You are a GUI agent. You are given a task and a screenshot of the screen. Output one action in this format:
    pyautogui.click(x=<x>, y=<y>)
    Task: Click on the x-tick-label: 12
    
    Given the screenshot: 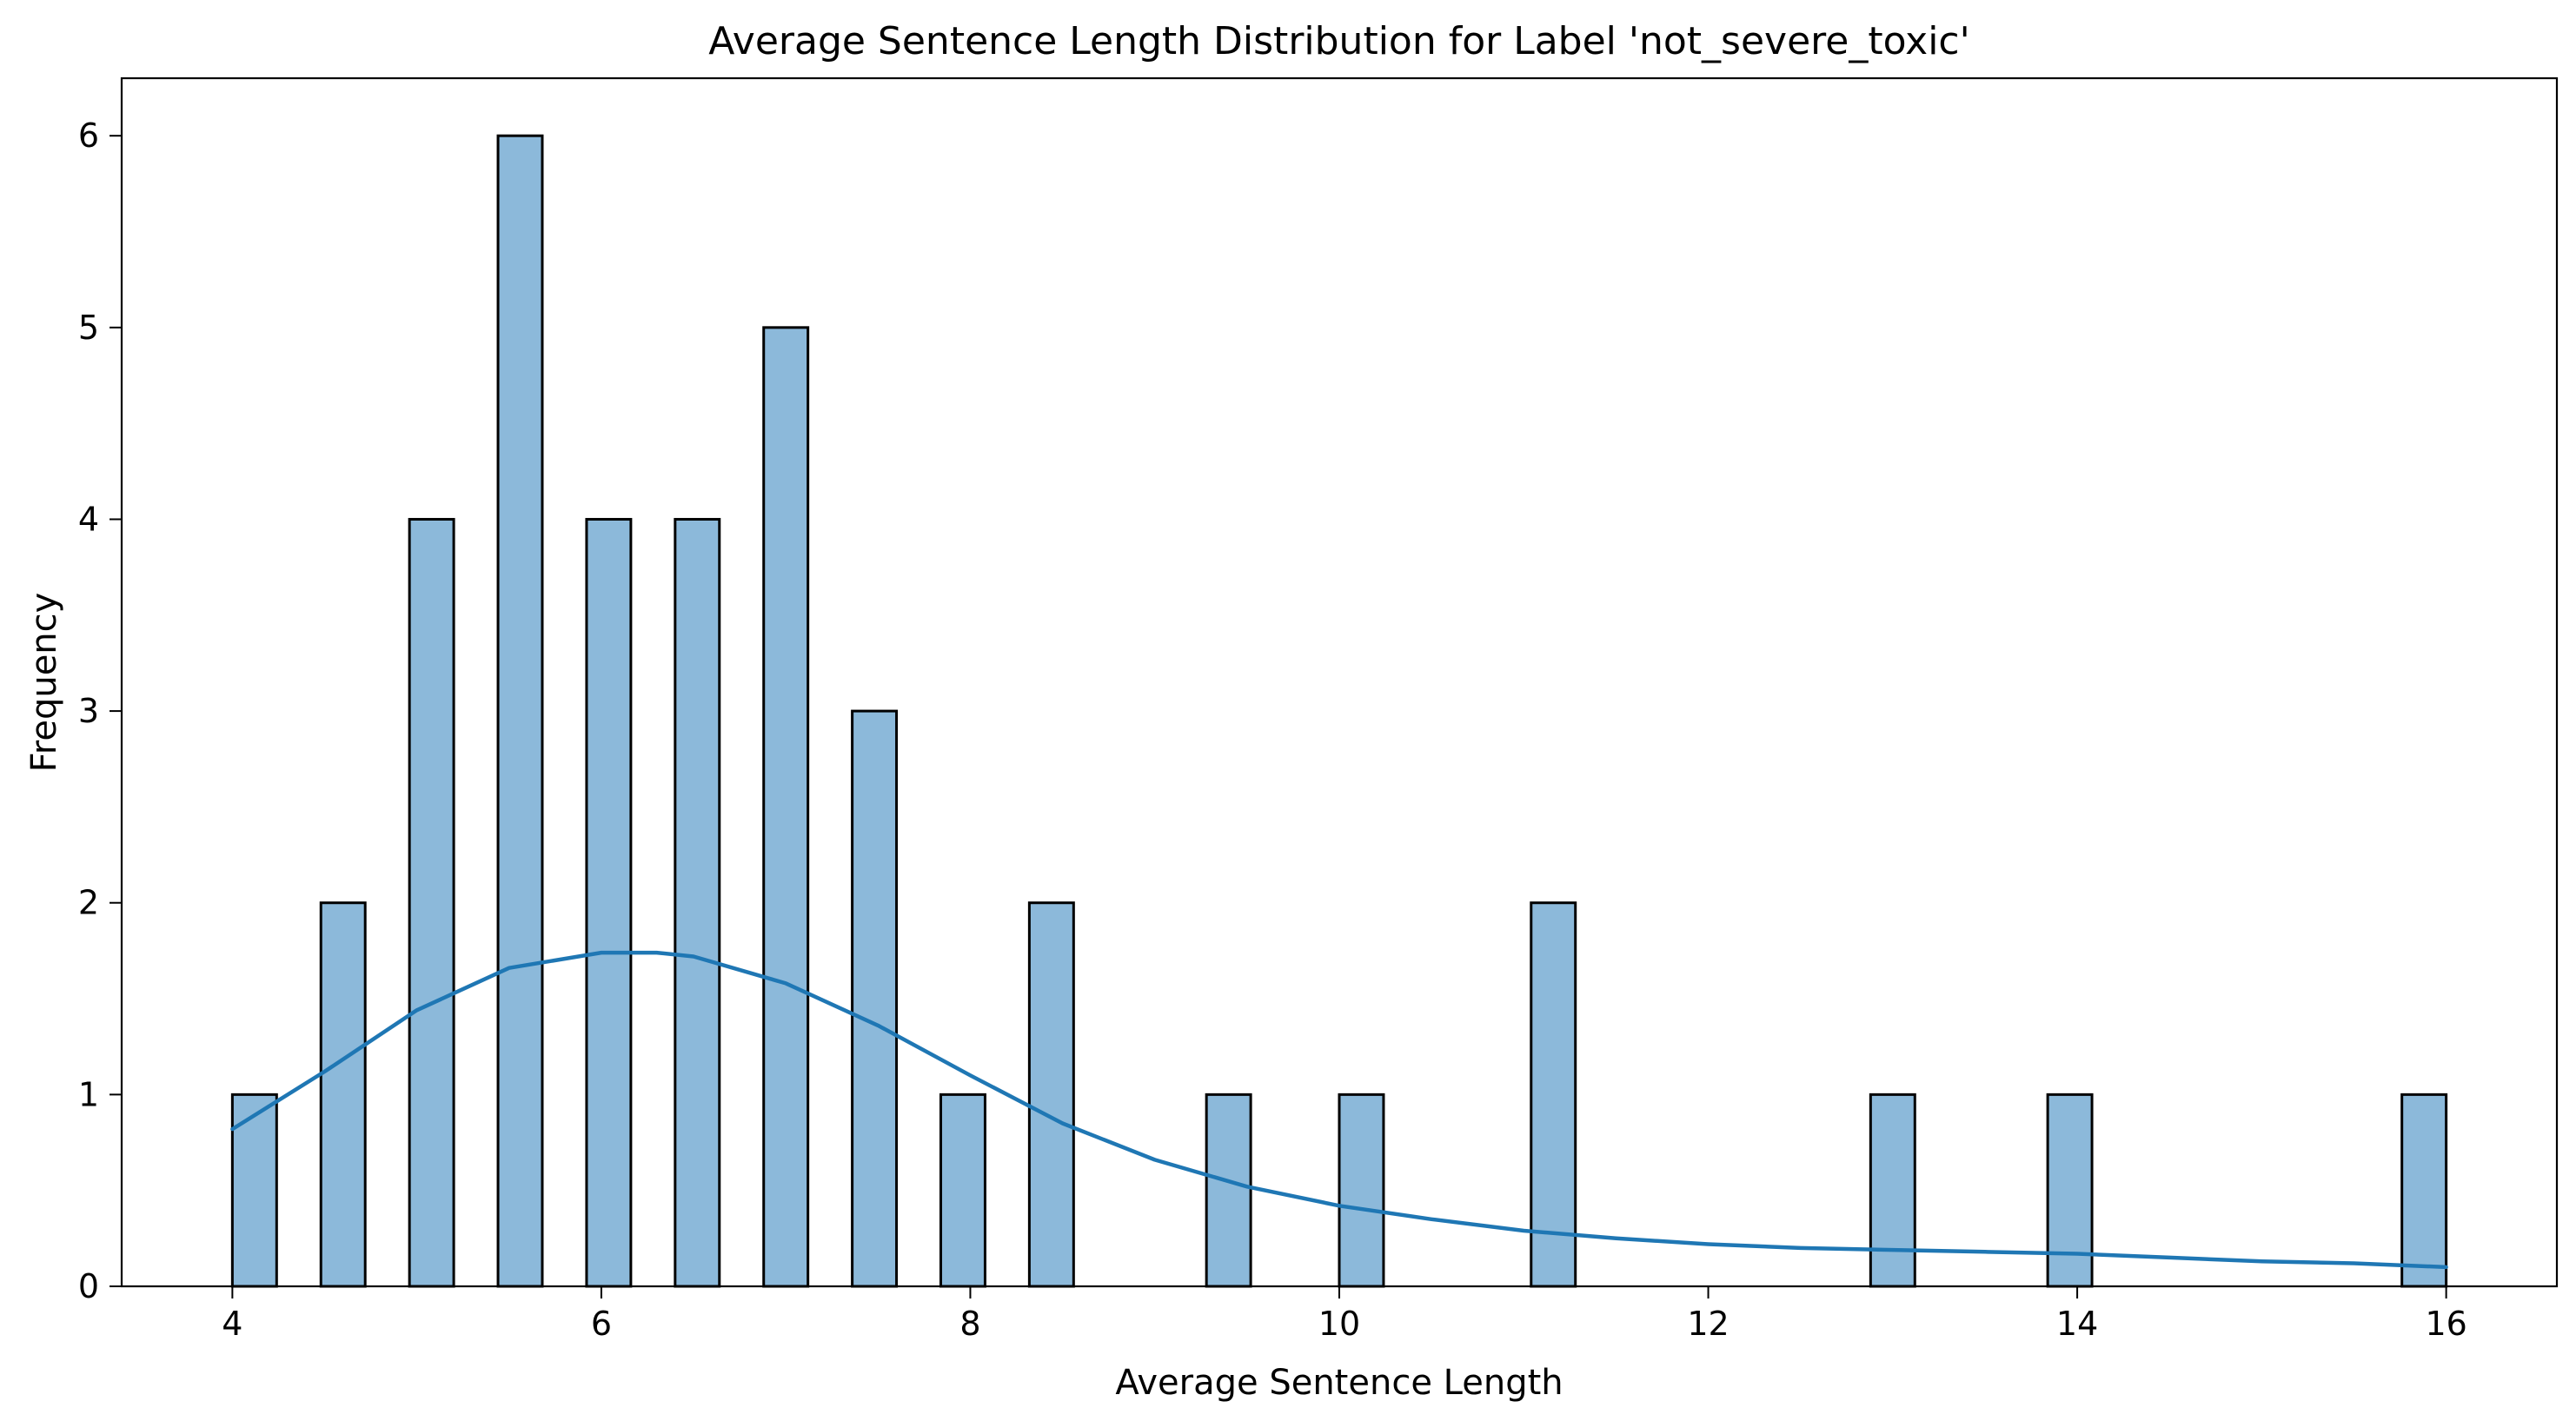 What is the action you would take?
    pyautogui.click(x=1708, y=1324)
    